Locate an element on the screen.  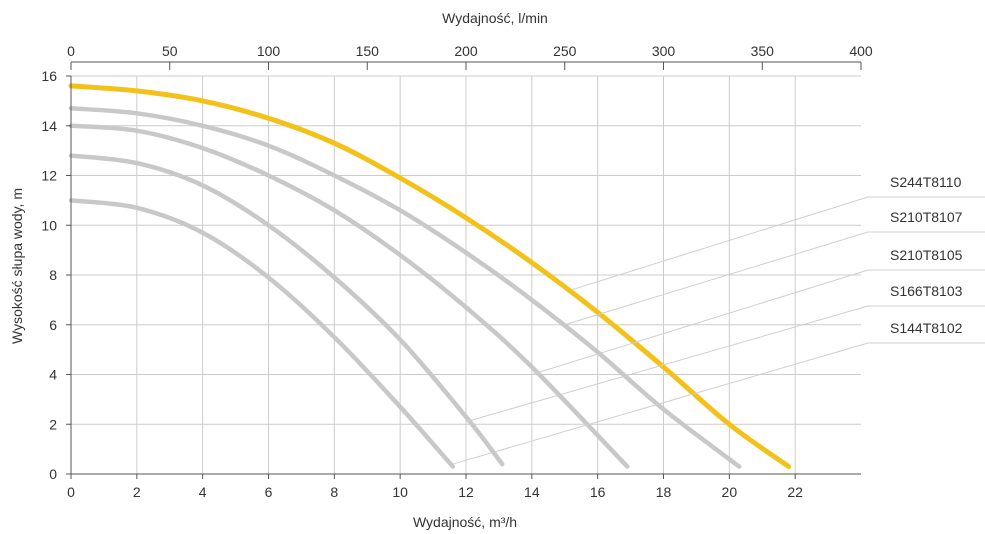
x-tick-label: 8 is located at coordinates (334, 492).